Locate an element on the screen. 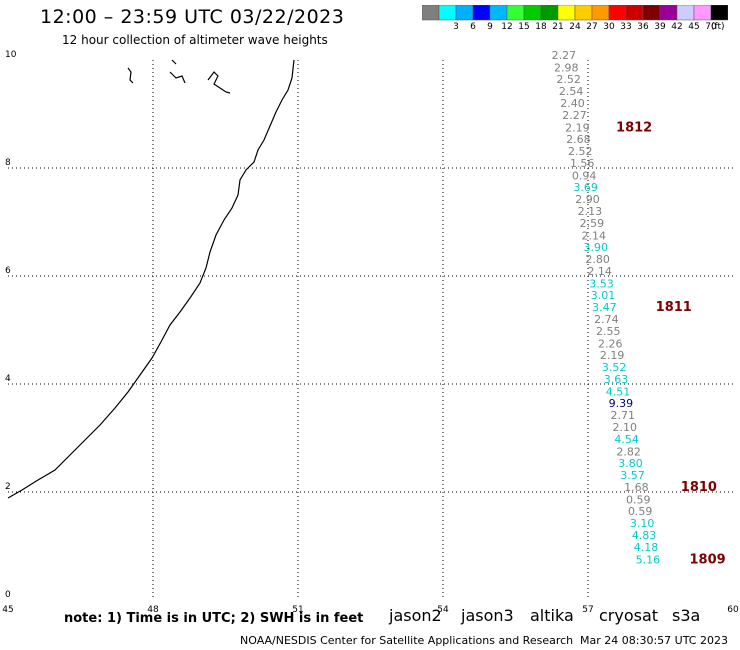 This screenshot has width=740, height=650. island-marks is located at coordinates (179, 76).